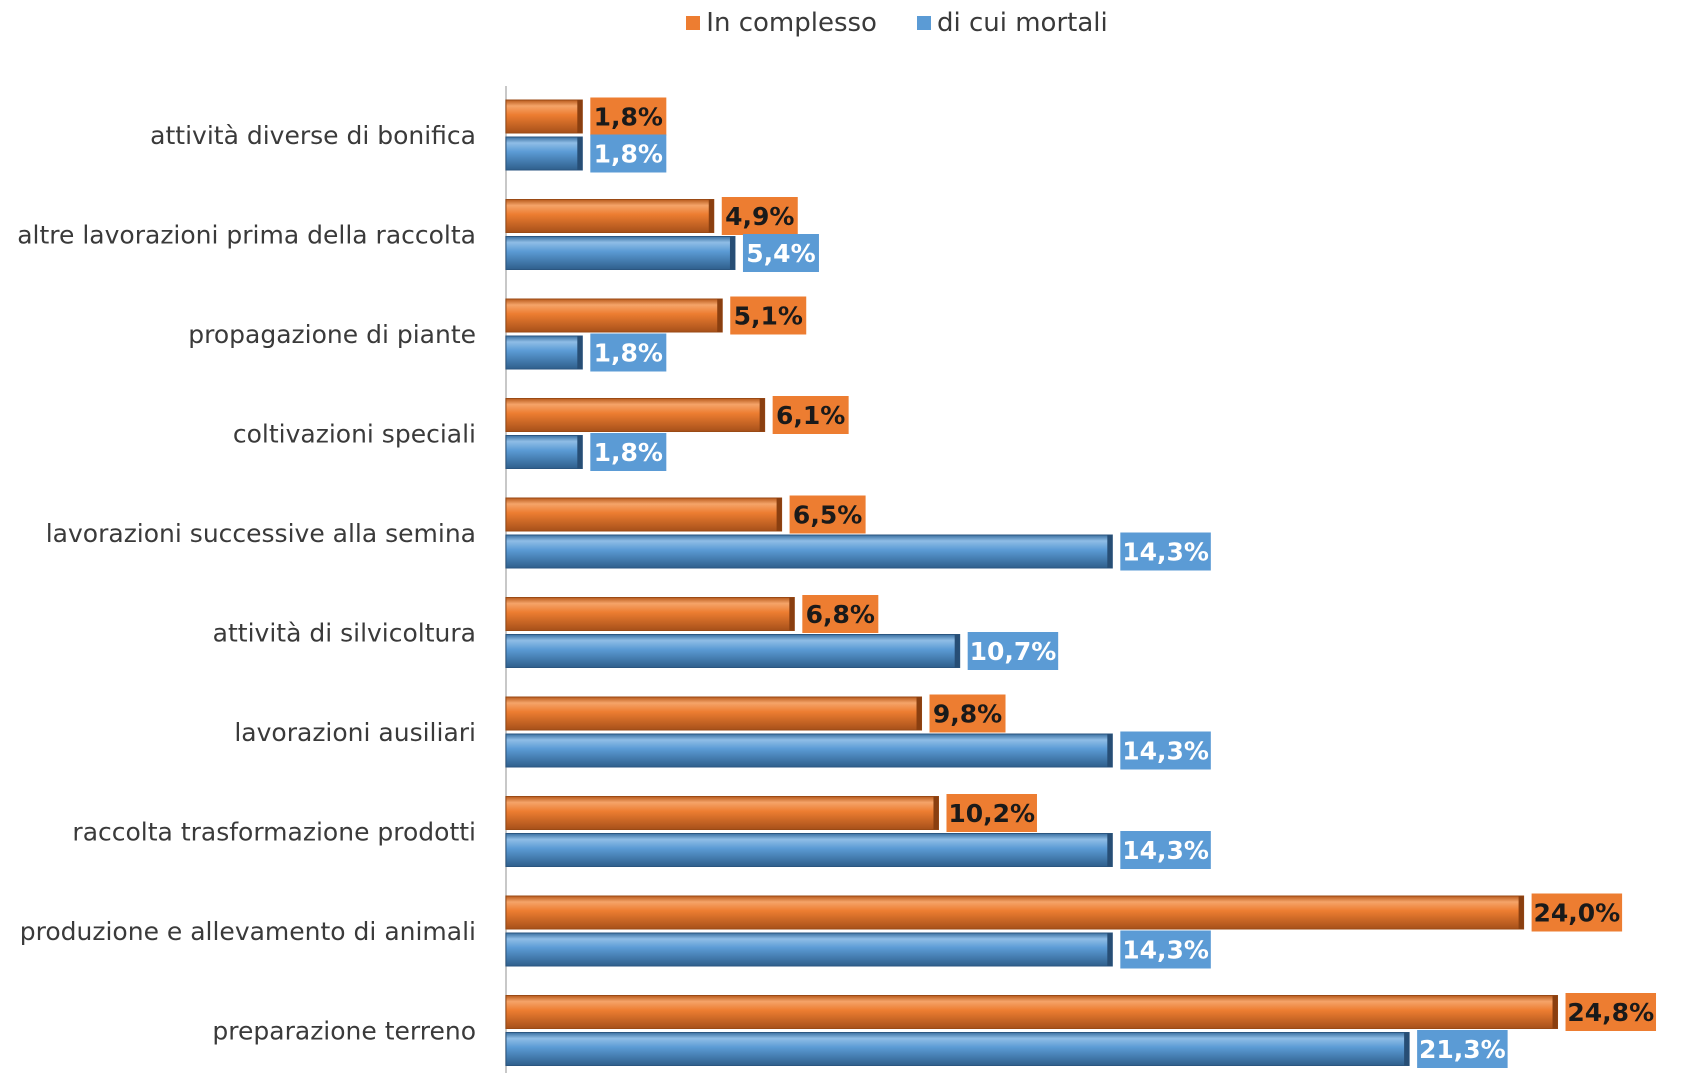 The image size is (1684, 1073). I want to click on category-label: lavorazioni ausiliari, so click(355, 732).